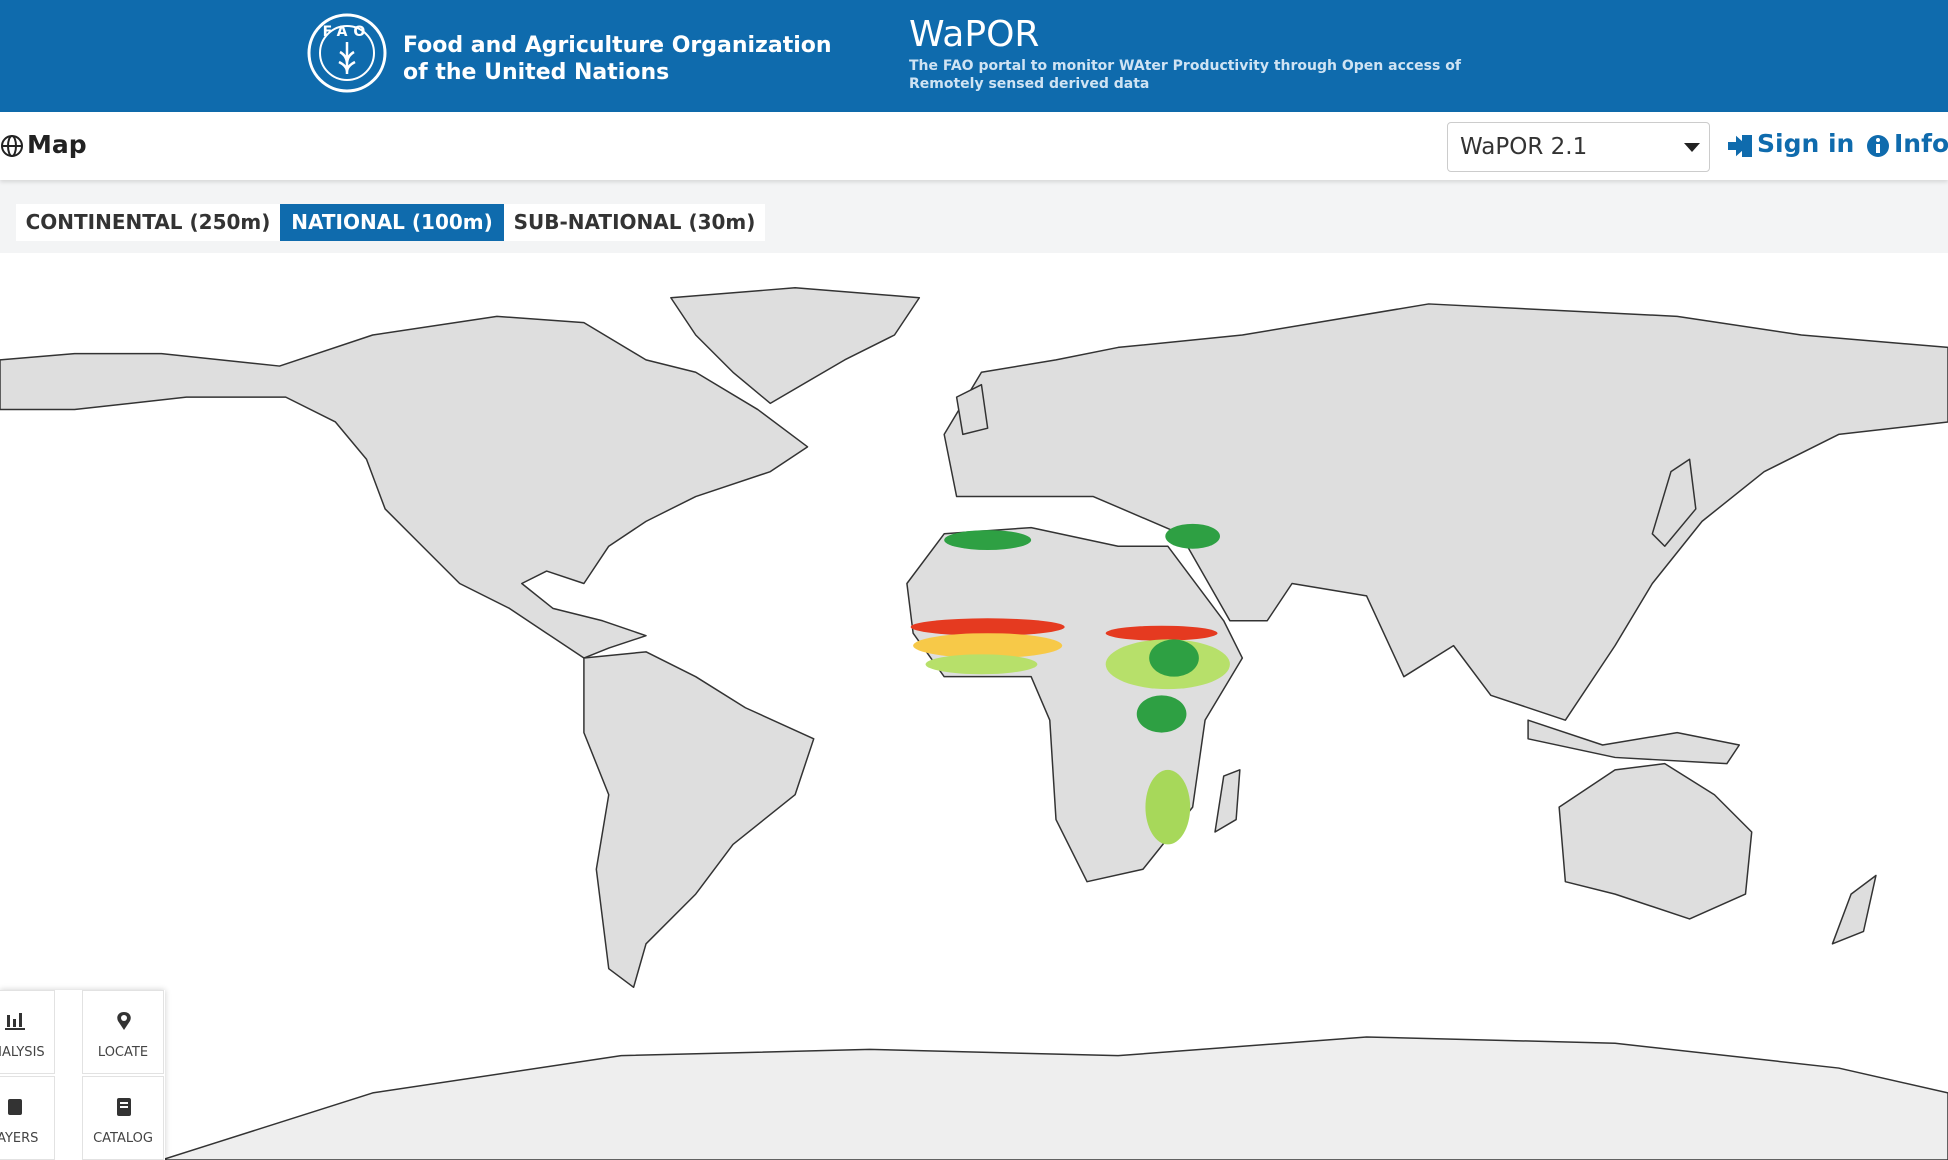  What do you see at coordinates (123, 1032) in the screenshot?
I see `tool-button: LOCATE` at bounding box center [123, 1032].